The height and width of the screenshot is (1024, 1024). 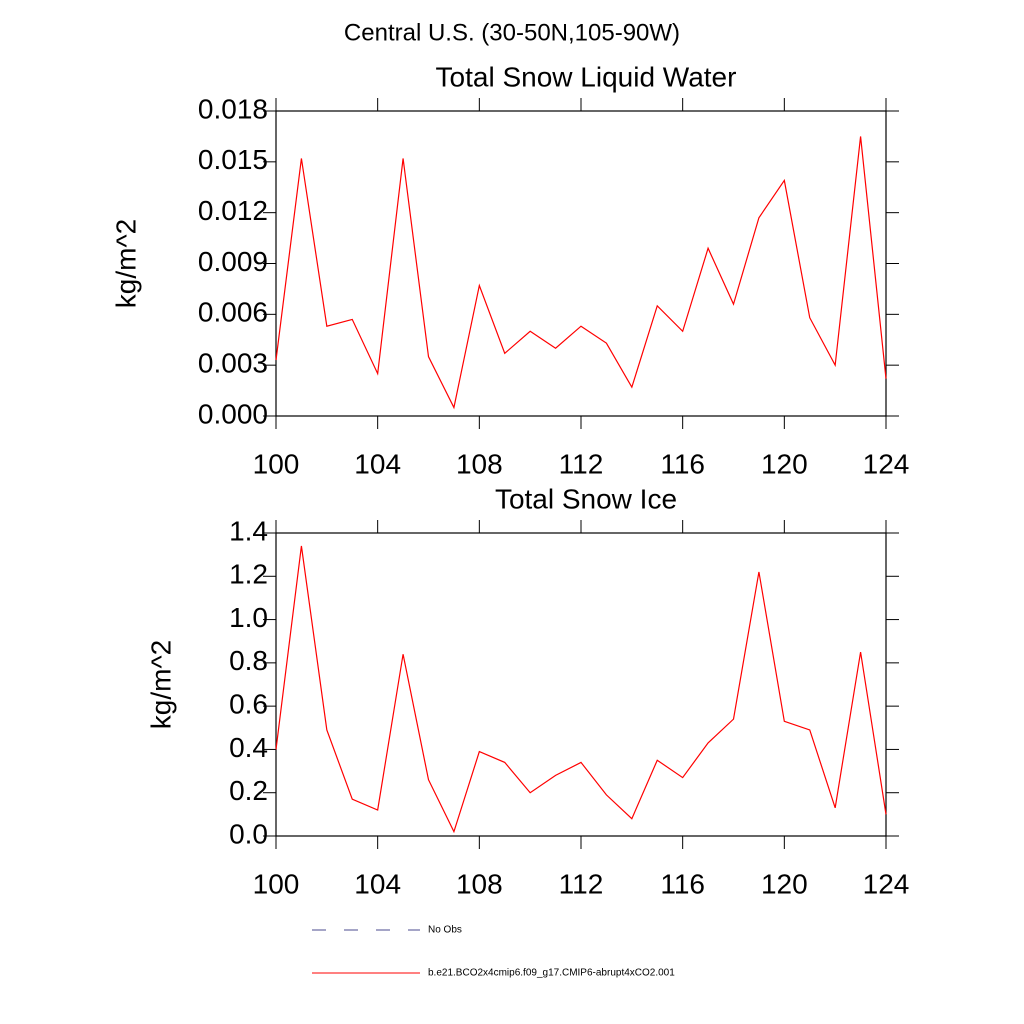 I want to click on y-tick-label: 1.4, so click(x=248, y=530).